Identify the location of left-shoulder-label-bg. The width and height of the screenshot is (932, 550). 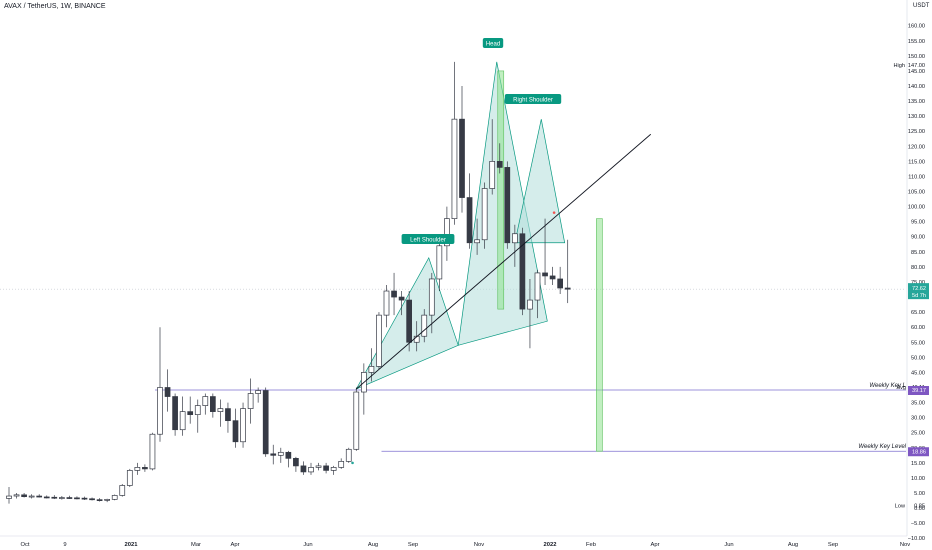
(428, 239).